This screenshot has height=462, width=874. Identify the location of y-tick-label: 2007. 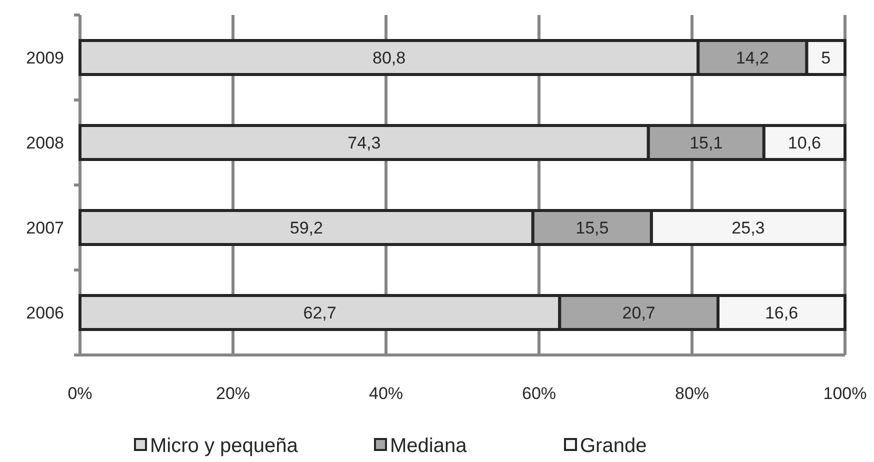
(45, 228).